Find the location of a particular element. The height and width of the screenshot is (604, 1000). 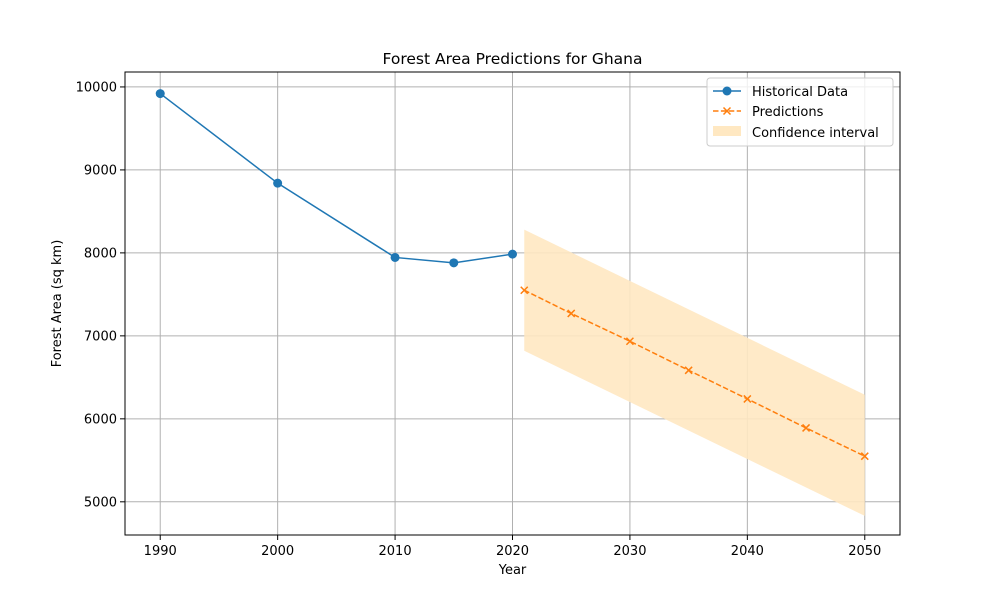

x-tick-label: 2010 is located at coordinates (395, 551).